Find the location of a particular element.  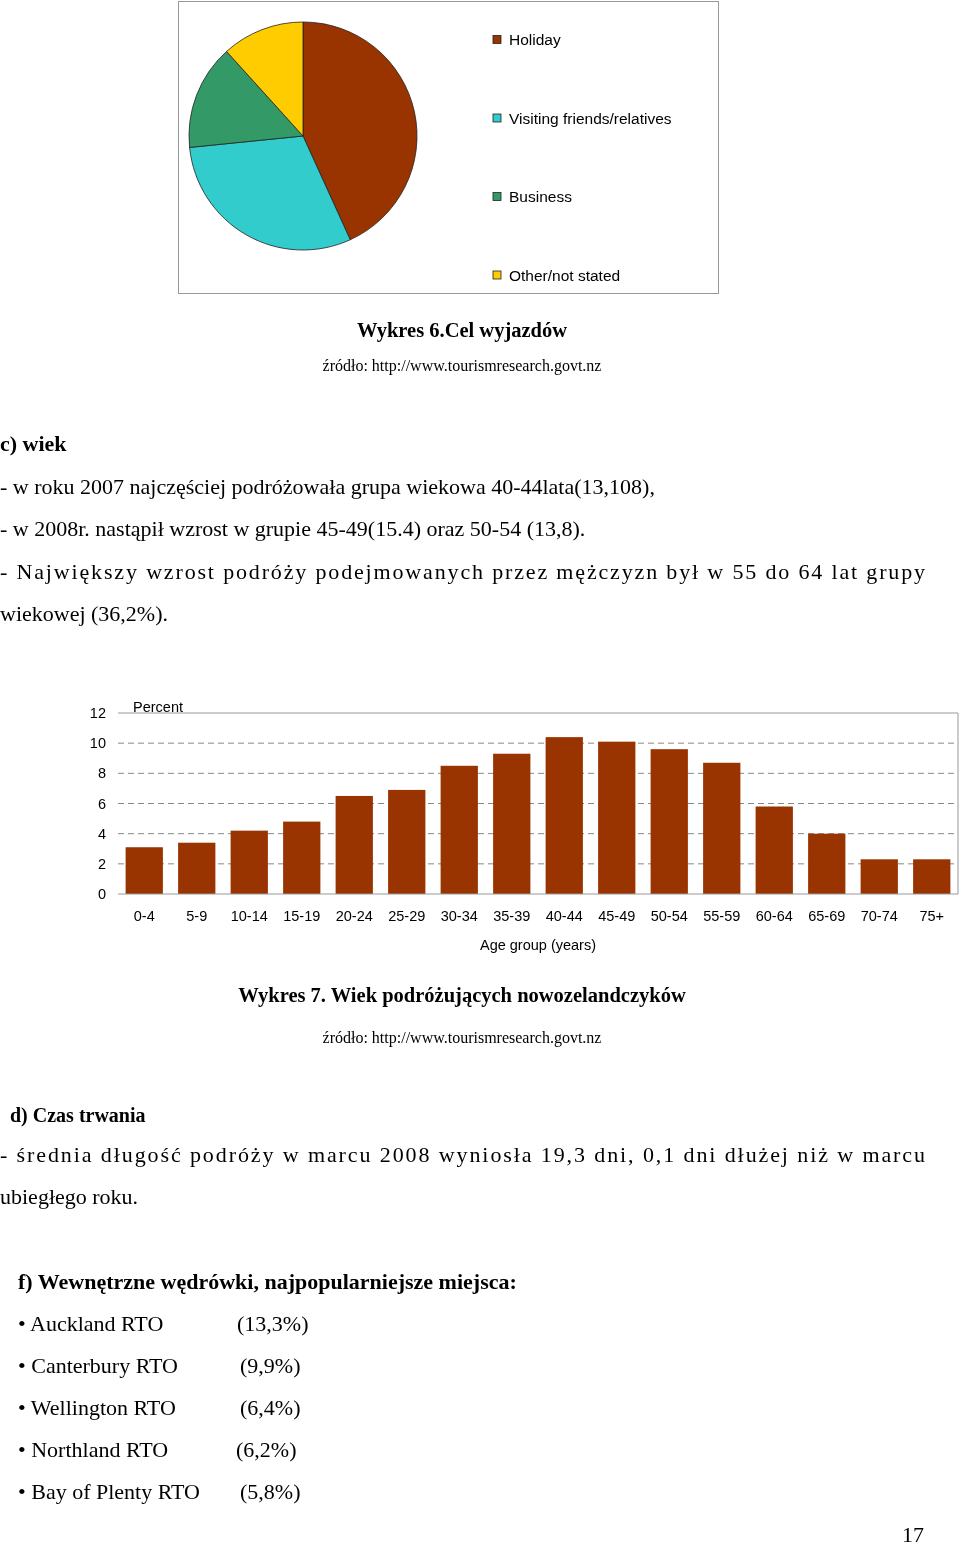

x-tick-label: 20-24 is located at coordinates (354, 916).